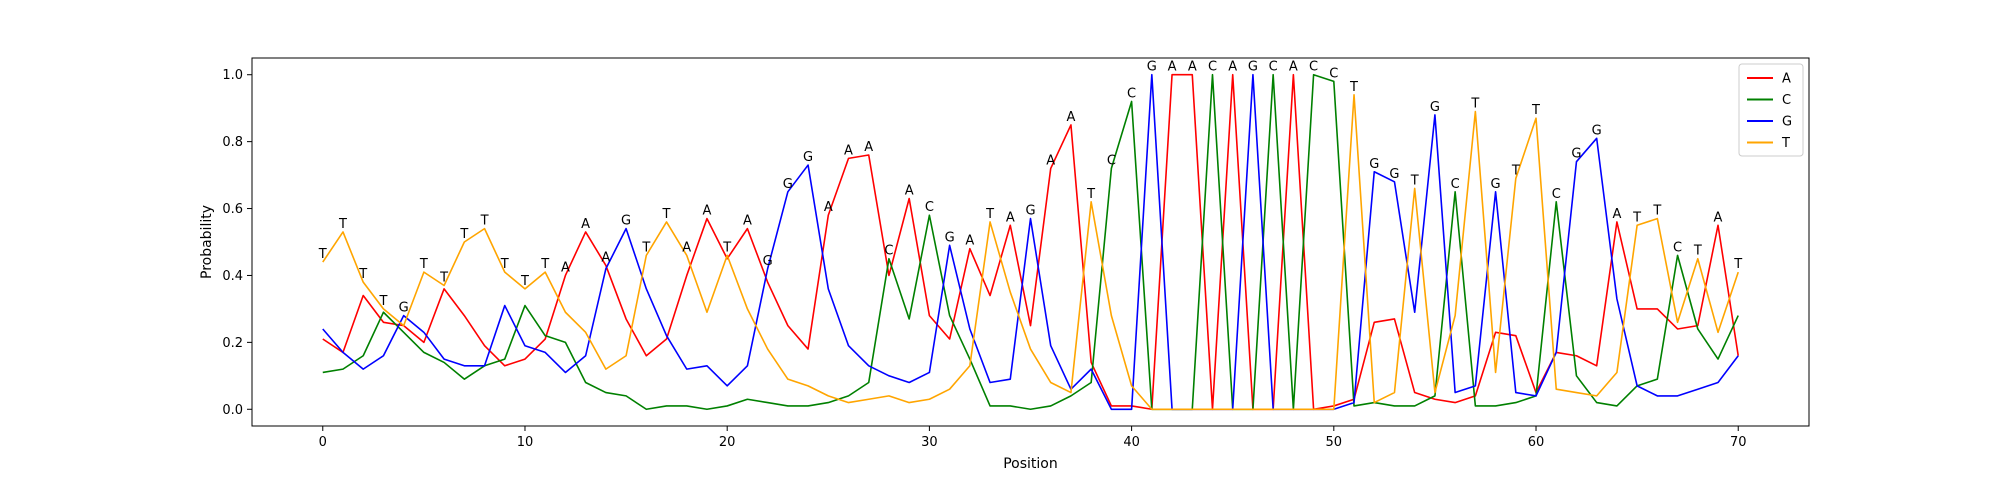 The height and width of the screenshot is (480, 2000). I want to click on legend-label-A: A, so click(1786, 79).